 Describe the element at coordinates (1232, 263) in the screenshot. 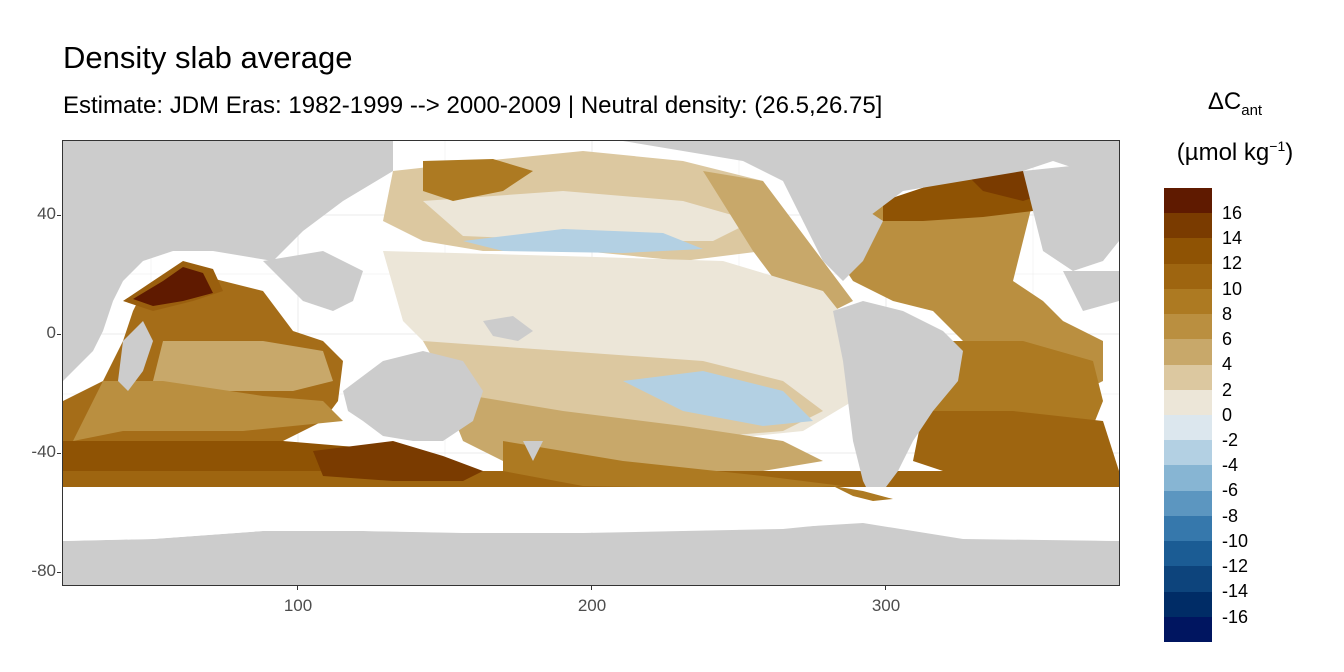

I see `legend-label: 12` at that location.